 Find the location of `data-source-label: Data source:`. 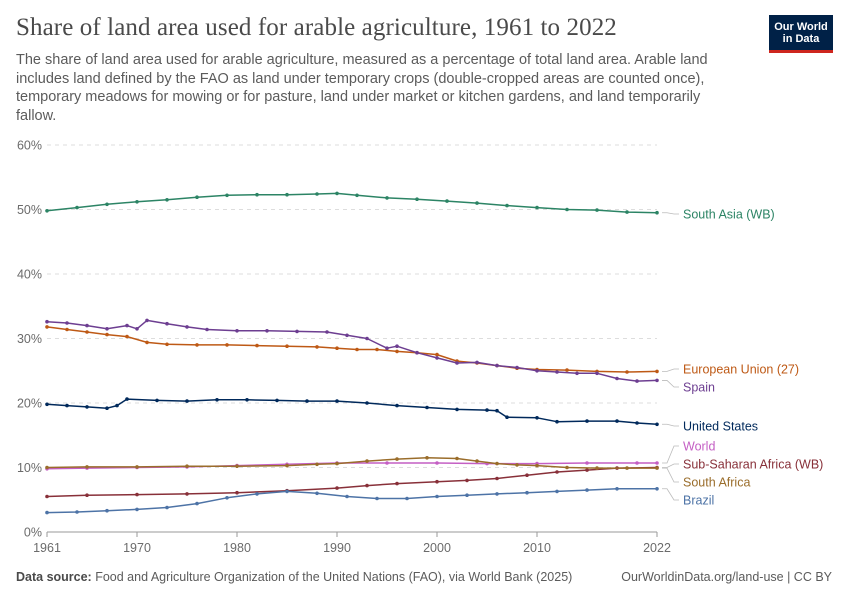

data-source-label: Data source: is located at coordinates (54, 577).